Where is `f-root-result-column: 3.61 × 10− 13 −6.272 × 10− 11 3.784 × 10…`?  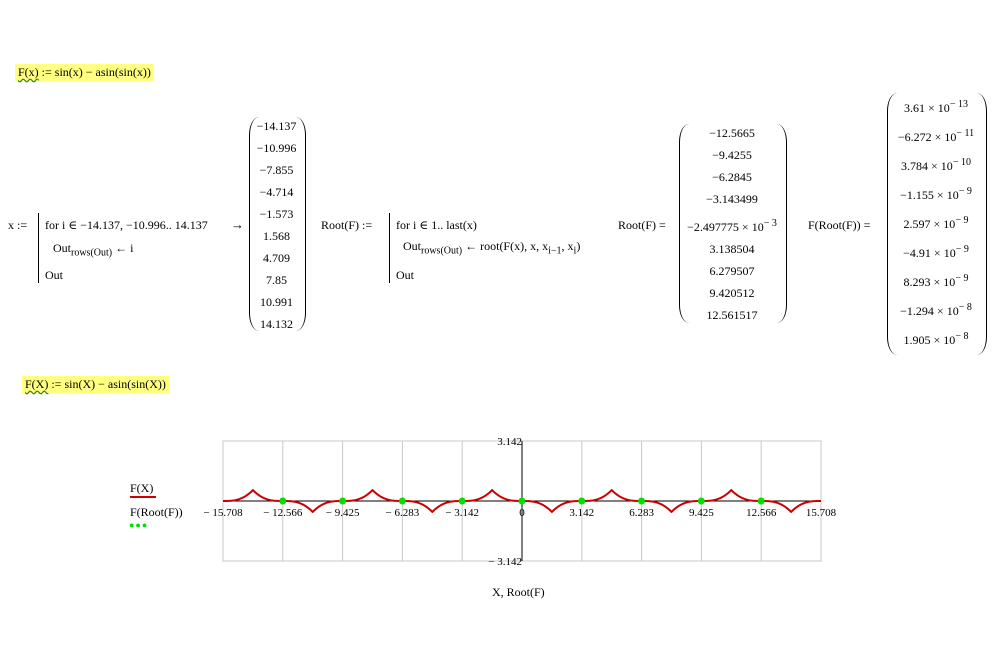
f-root-result-column: 3.61 × 10− 13 −6.272 × 10− 11 3.784 × 10… is located at coordinates (936, 224).